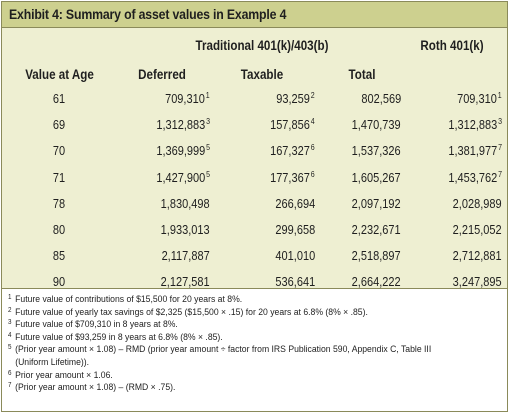  I want to click on cell-value: 2,215,052, so click(477, 230).